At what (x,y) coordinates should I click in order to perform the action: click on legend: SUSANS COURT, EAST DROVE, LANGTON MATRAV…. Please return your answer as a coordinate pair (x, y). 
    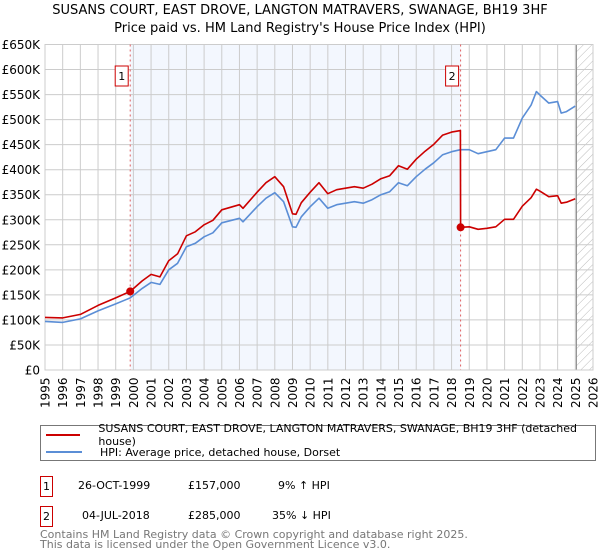
    Looking at the image, I should click on (318, 441).